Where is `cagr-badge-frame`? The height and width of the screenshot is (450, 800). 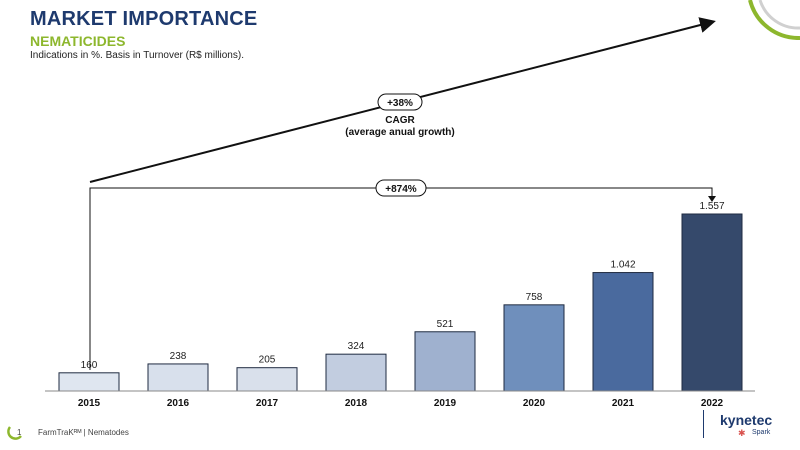 cagr-badge-frame is located at coordinates (400, 102).